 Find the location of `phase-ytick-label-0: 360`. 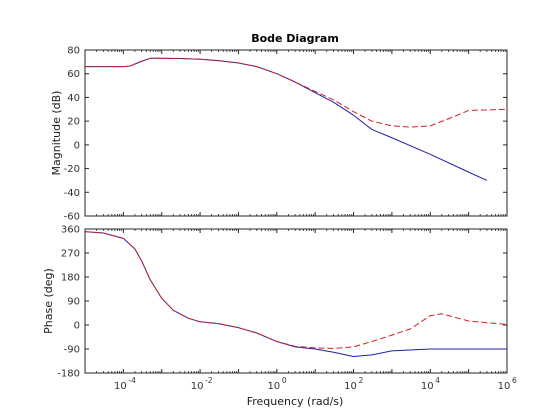

phase-ytick-label-0: 360 is located at coordinates (70, 230).